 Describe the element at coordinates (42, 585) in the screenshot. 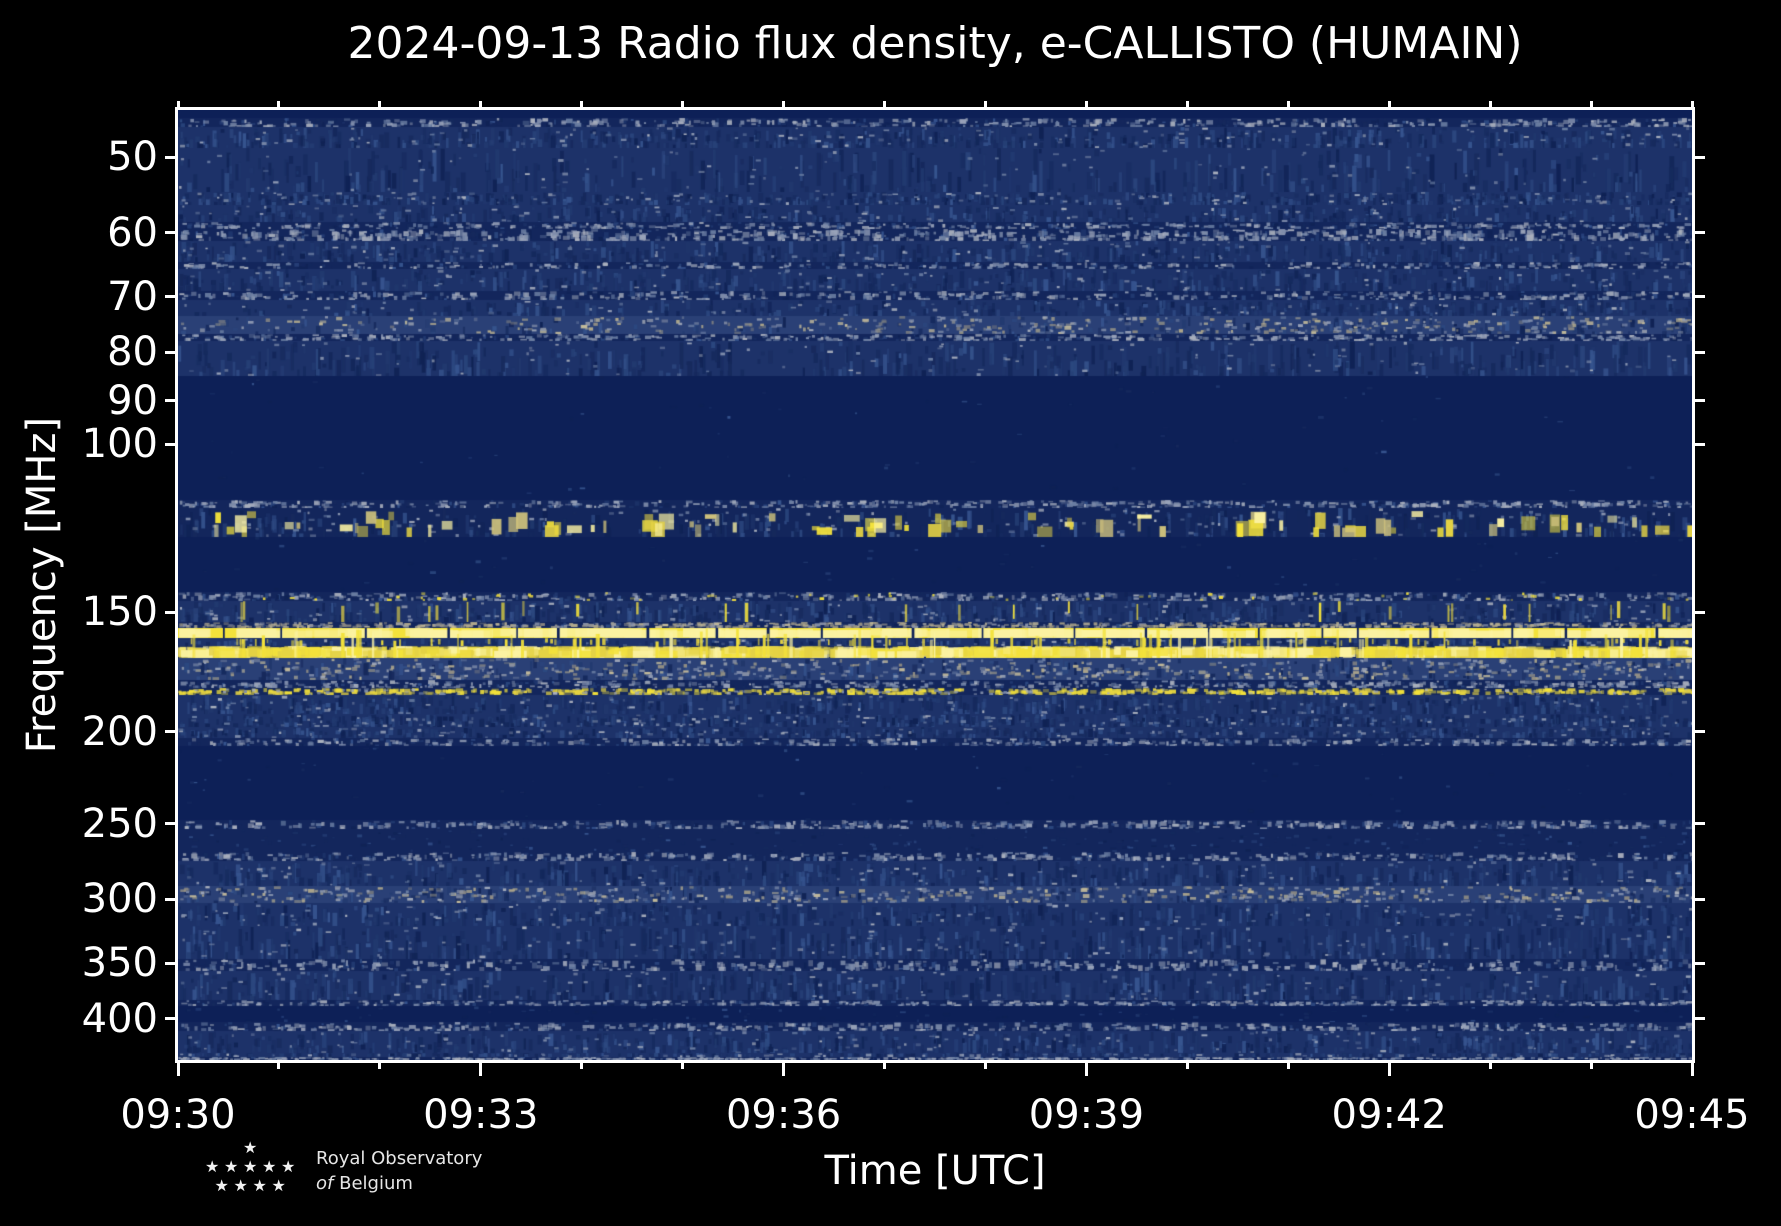

I see `y-axis-label: Frequency [MHz]` at that location.